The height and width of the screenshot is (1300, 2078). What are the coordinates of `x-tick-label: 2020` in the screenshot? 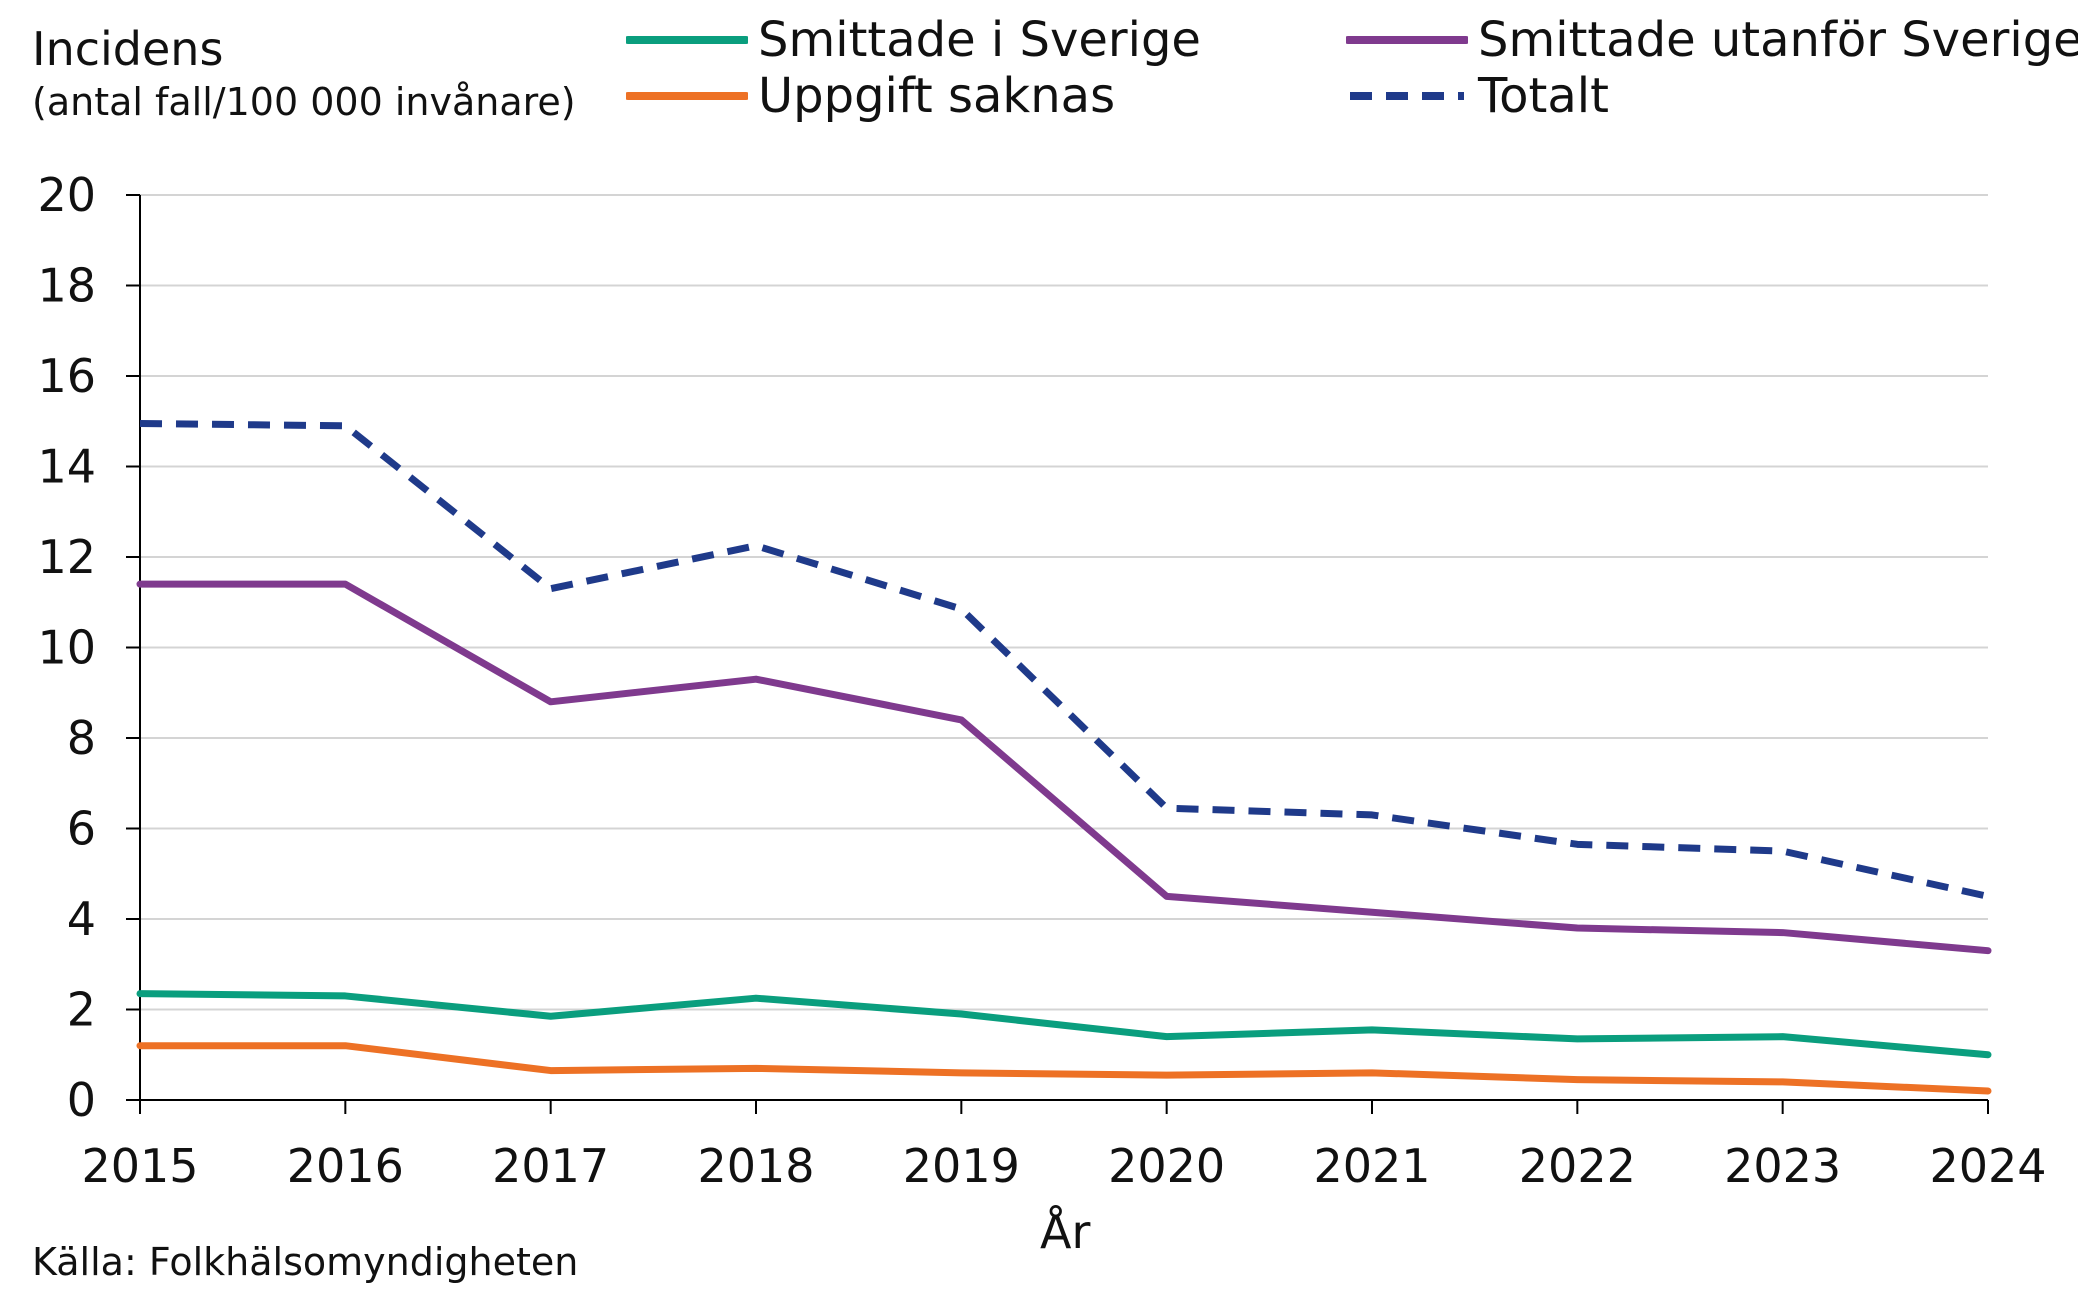 It's located at (1166, 1166).